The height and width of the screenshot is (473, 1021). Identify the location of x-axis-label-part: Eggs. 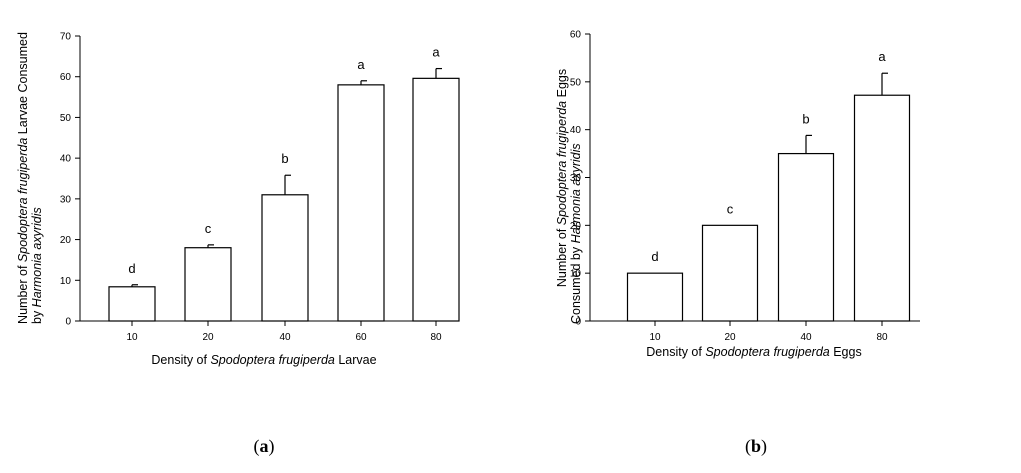
(846, 352).